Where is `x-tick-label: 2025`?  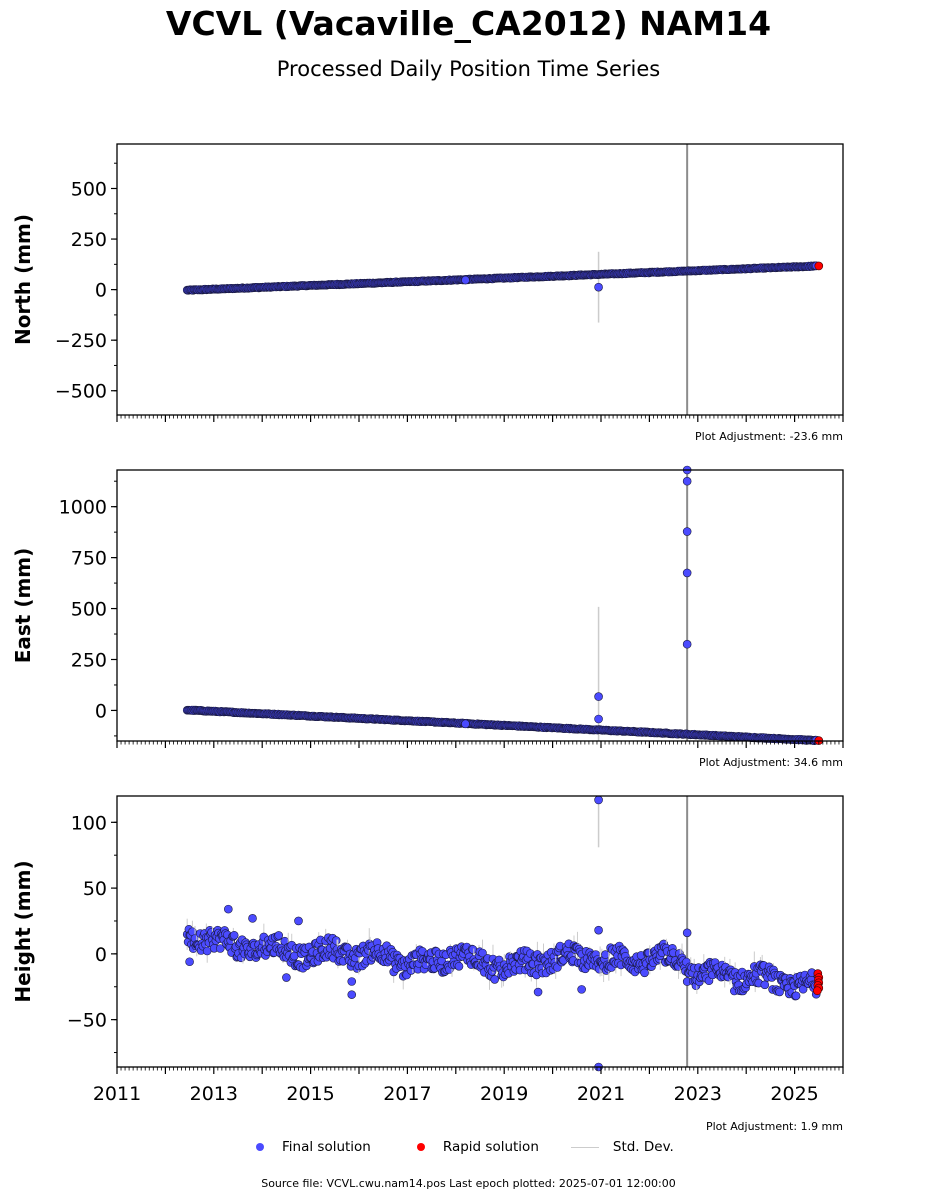 x-tick-label: 2025 is located at coordinates (794, 1094).